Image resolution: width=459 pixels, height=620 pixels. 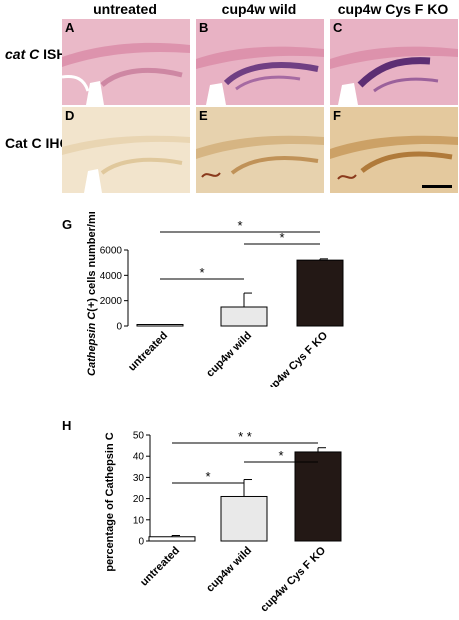 I want to click on histology-ihc-untreated, so click(x=126, y=150).